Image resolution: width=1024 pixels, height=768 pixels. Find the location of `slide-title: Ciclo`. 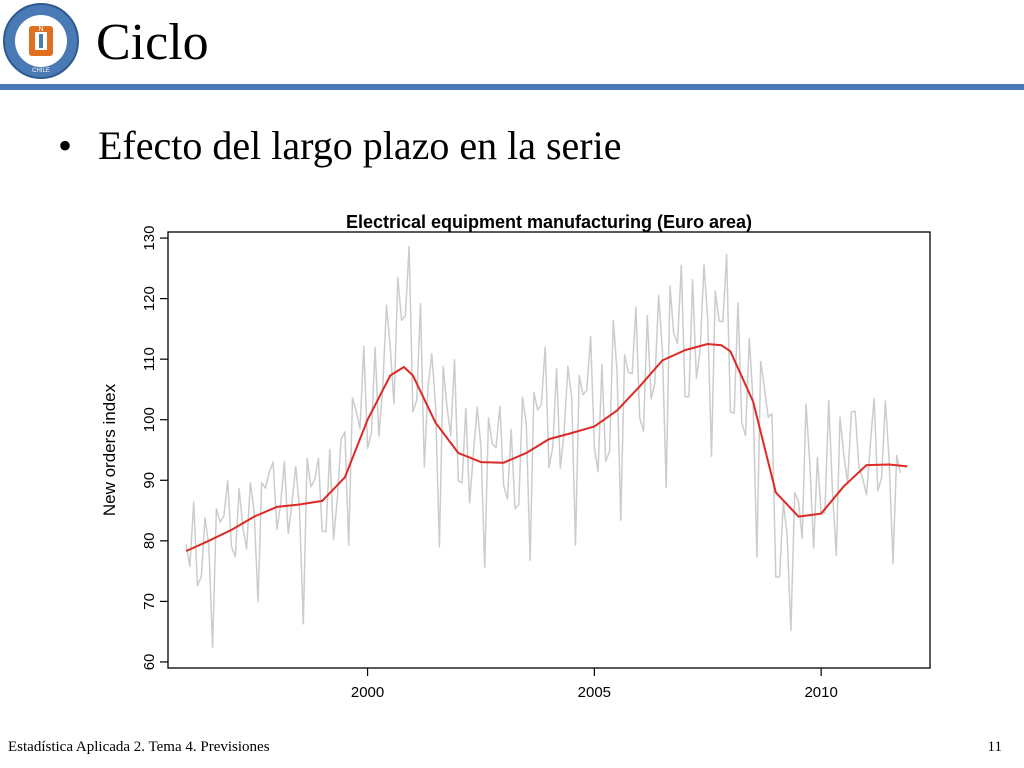

slide-title: Ciclo is located at coordinates (152, 42).